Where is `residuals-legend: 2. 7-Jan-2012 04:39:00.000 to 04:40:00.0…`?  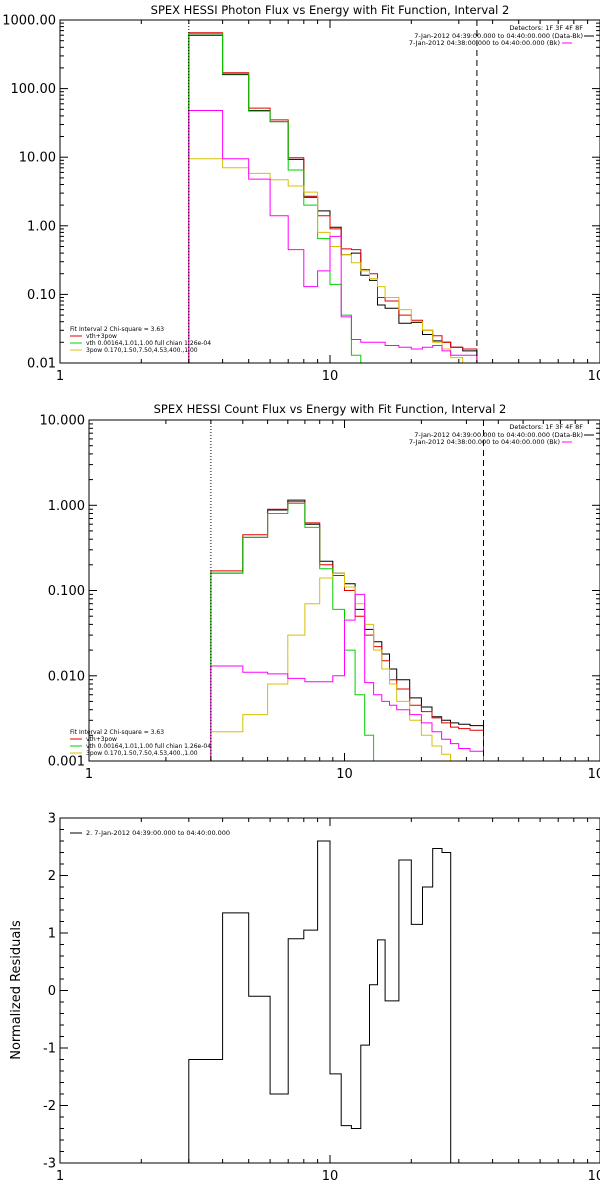
residuals-legend: 2. 7-Jan-2012 04:39:00.000 to 04:40:00.0… is located at coordinates (150, 833).